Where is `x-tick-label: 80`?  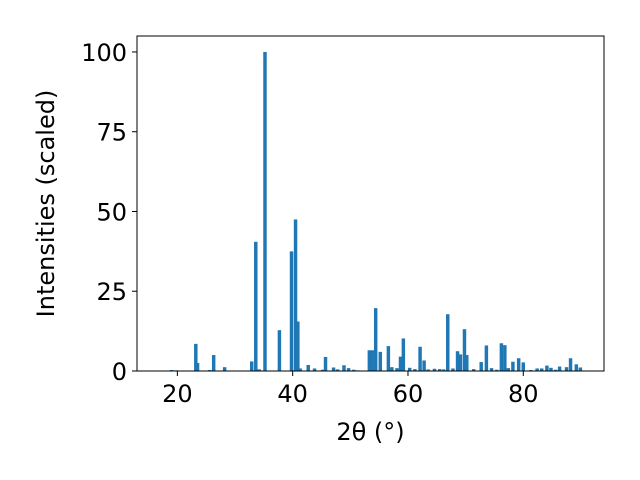
x-tick-label: 80 is located at coordinates (523, 394).